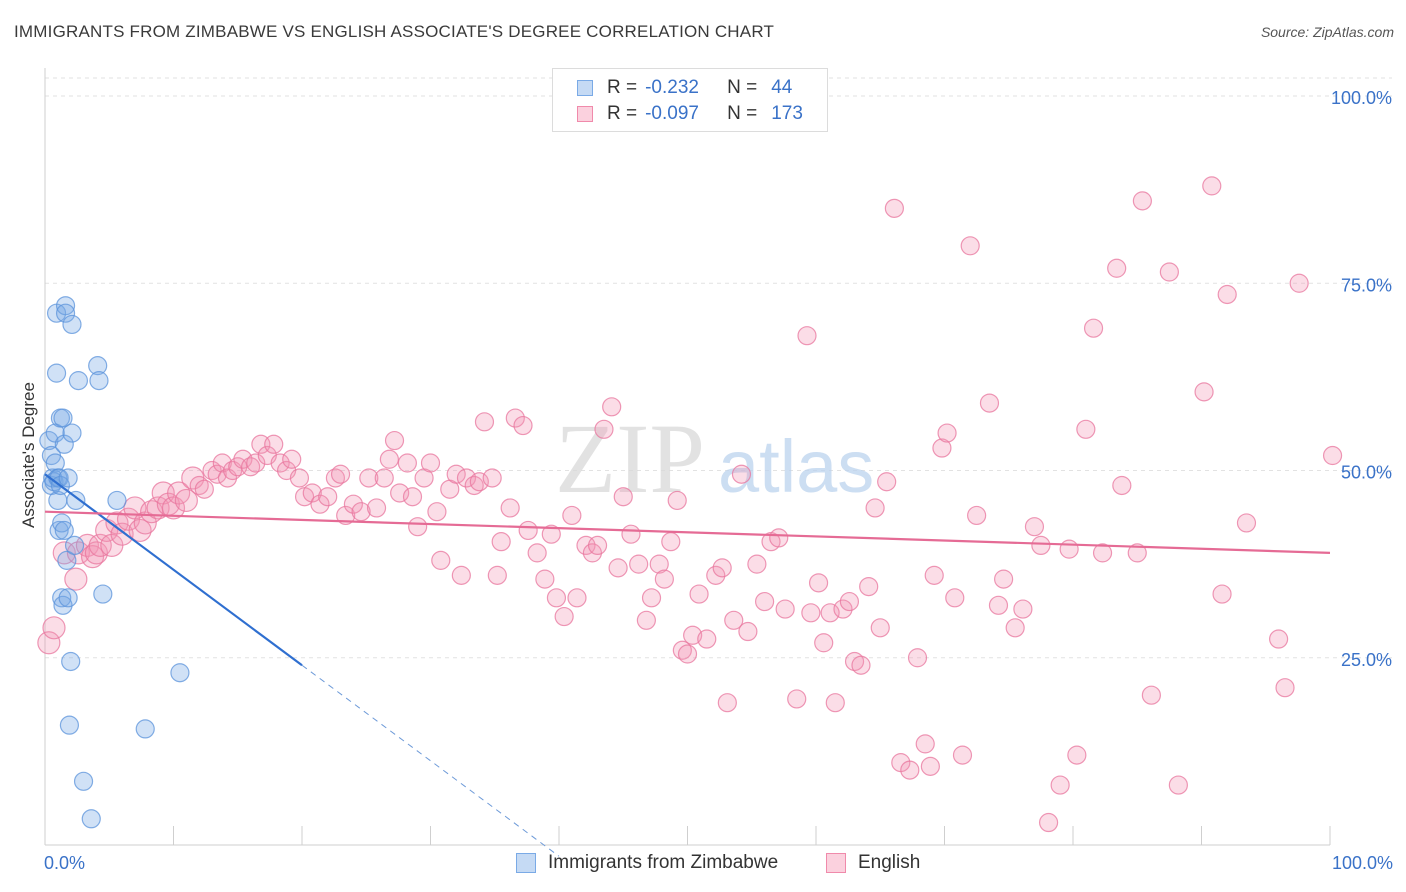  I want to click on trend-line-zimbabwe, so click(173, 570).